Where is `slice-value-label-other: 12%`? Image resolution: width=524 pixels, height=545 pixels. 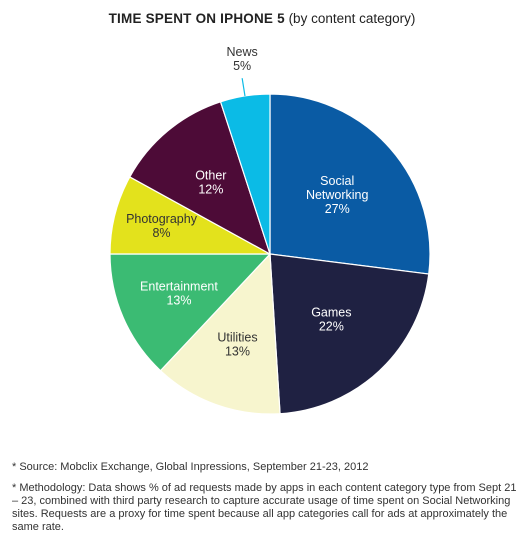 slice-value-label-other: 12% is located at coordinates (210, 190).